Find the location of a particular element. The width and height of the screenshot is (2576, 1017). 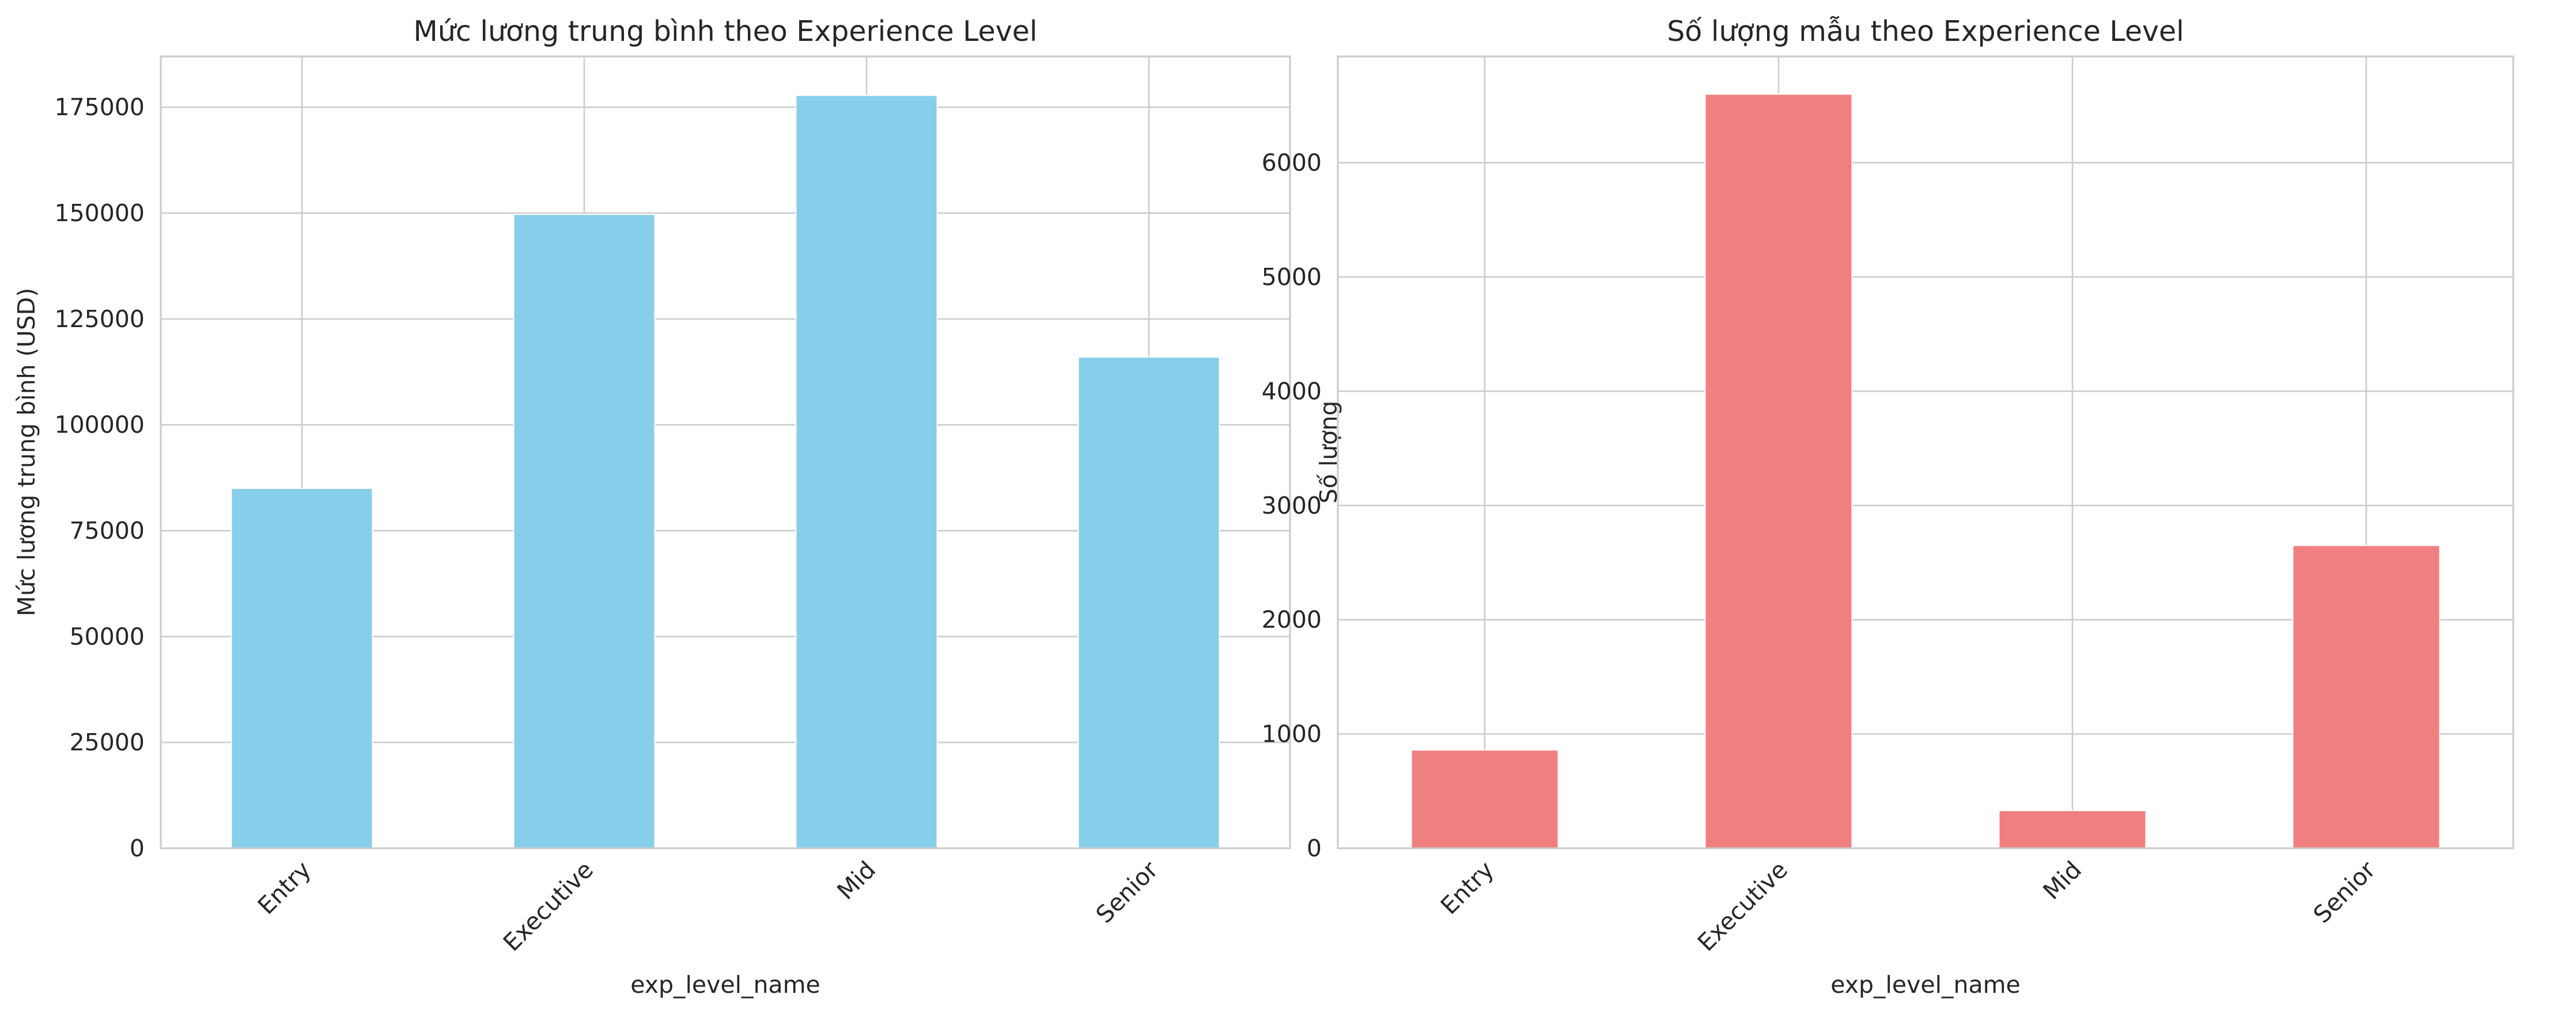

y-tick-label: 75000 is located at coordinates (107, 531).